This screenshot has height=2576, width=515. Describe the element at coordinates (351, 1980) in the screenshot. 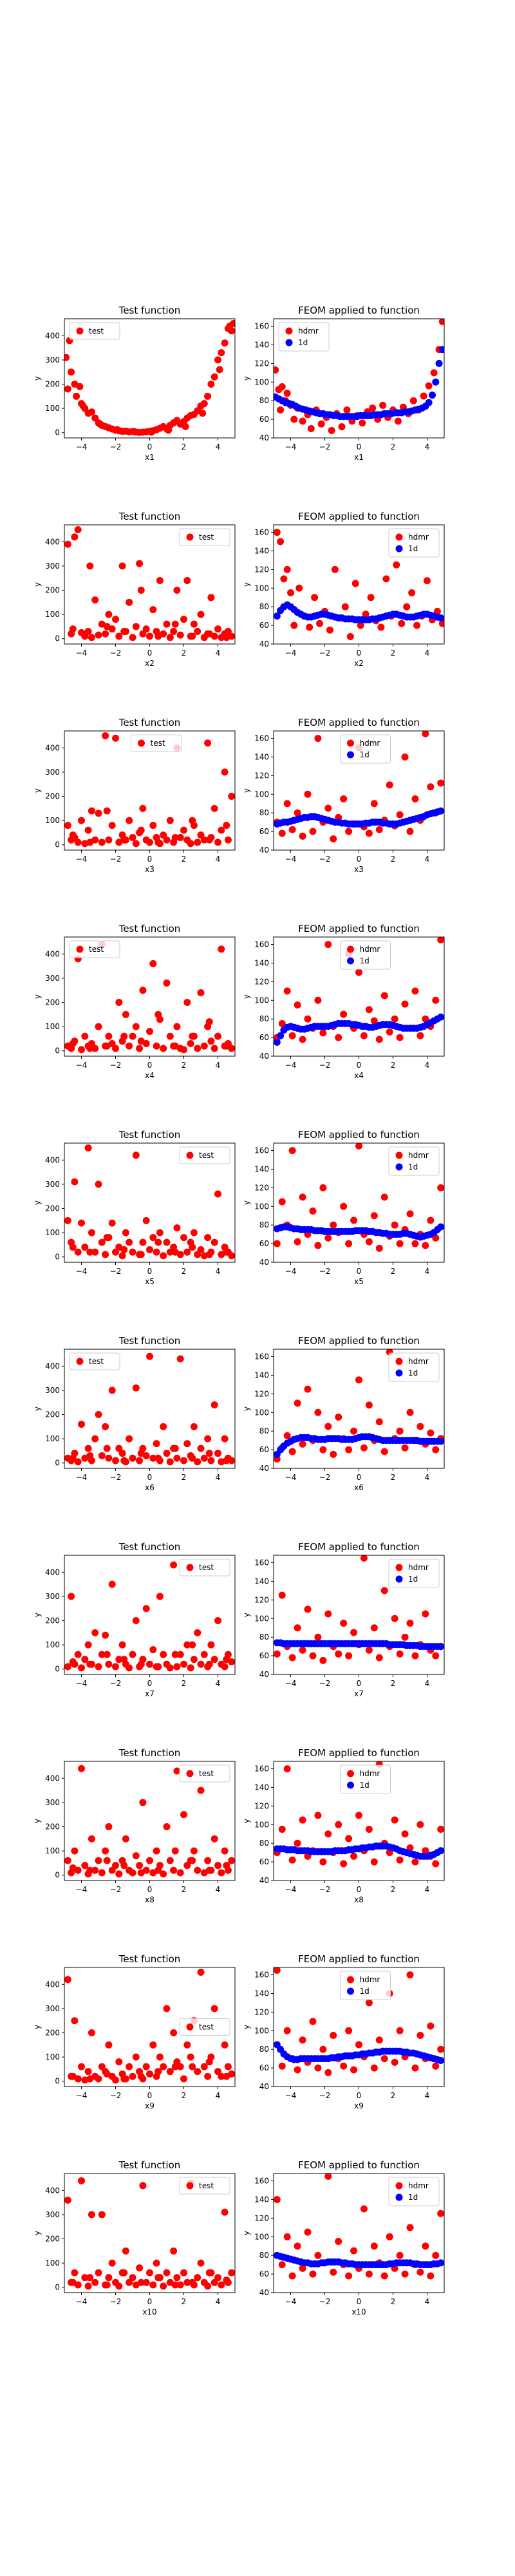

I see `legend-marker-hdmr` at that location.